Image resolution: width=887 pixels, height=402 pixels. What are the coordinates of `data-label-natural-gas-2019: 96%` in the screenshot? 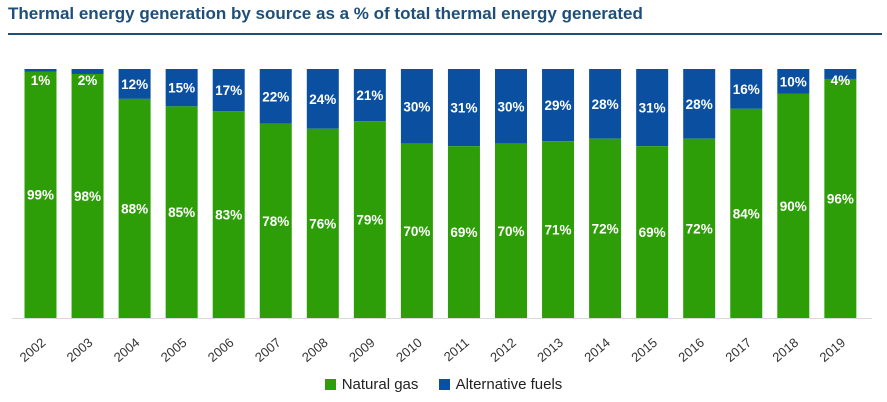 It's located at (840, 198).